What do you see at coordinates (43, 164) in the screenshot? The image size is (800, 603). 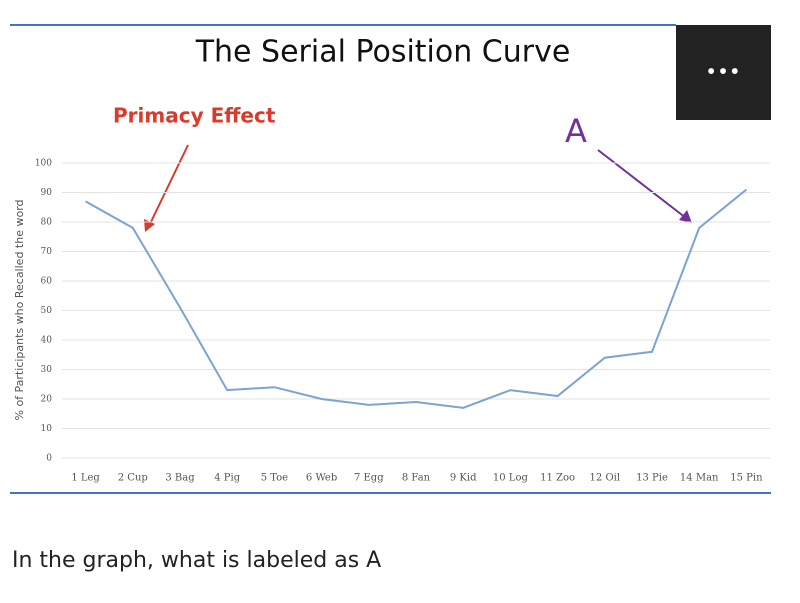 I see `y-tick-label: 100` at bounding box center [43, 164].